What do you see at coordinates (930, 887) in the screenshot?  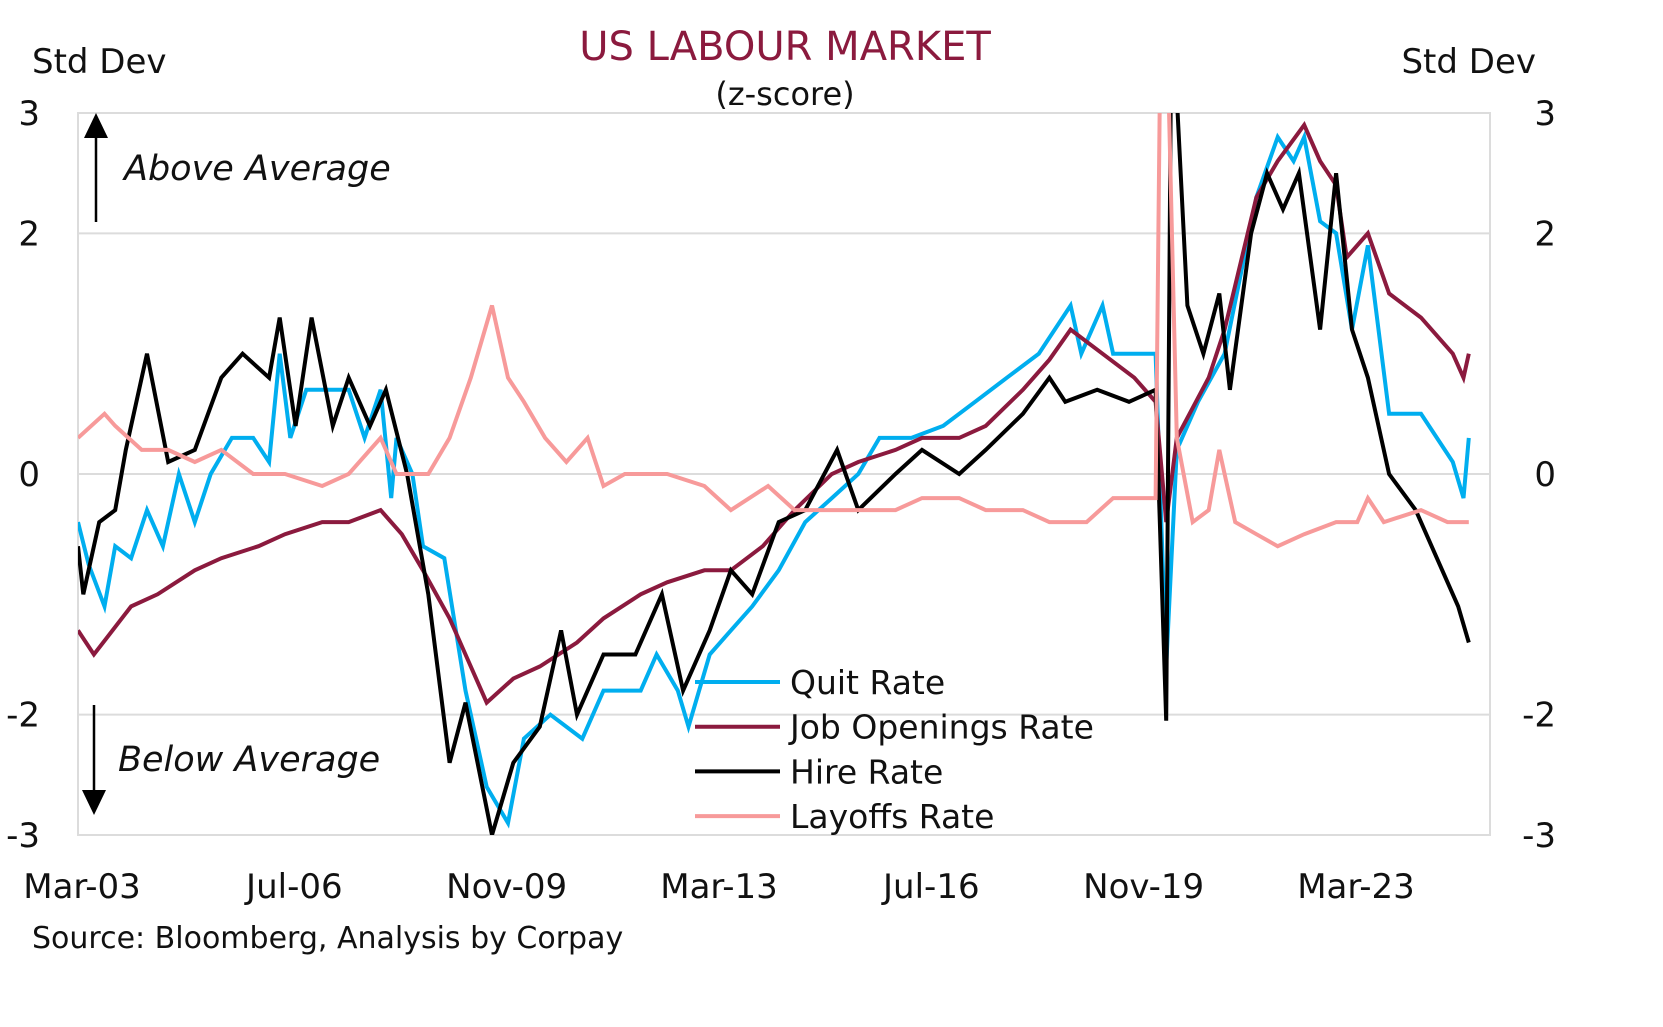 I see `x-tick-label: Jul-16` at bounding box center [930, 887].